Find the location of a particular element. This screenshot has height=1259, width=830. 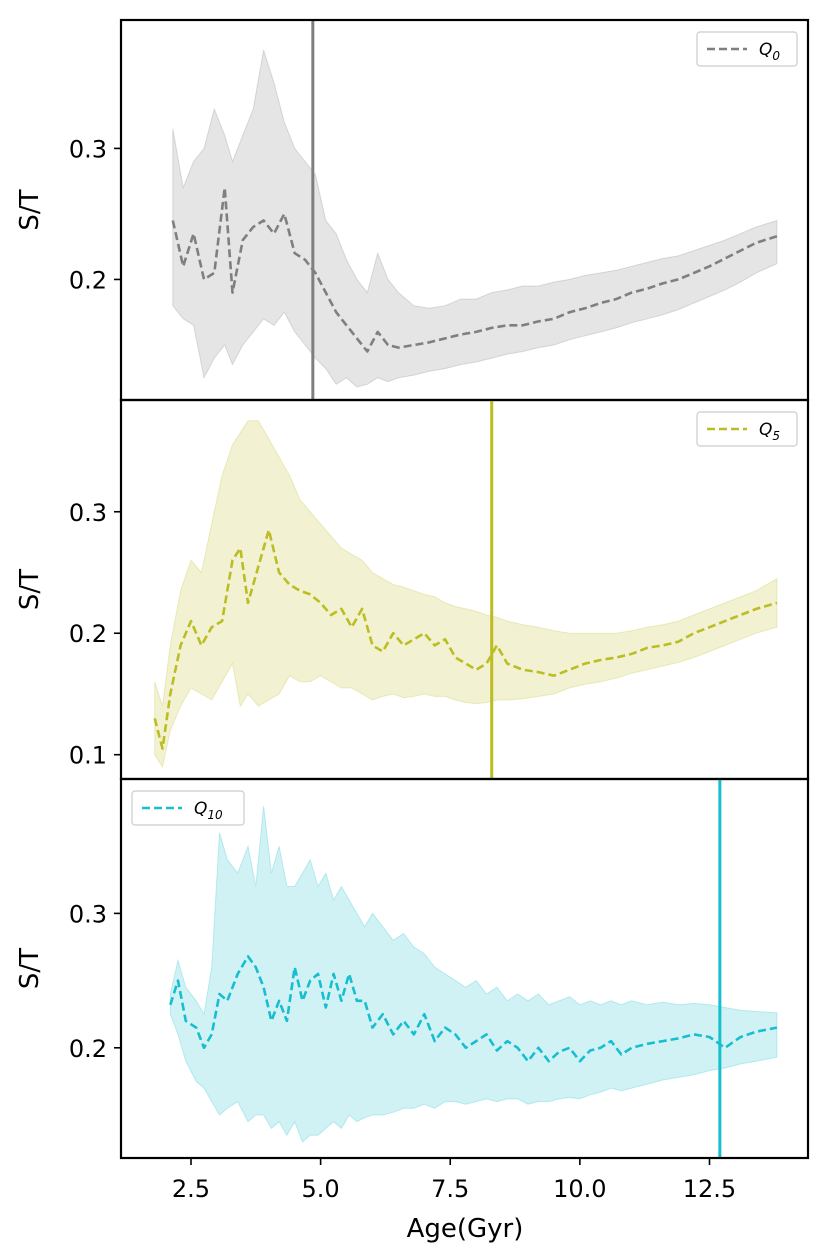

mean-line-q10 is located at coordinates (473, 1009).